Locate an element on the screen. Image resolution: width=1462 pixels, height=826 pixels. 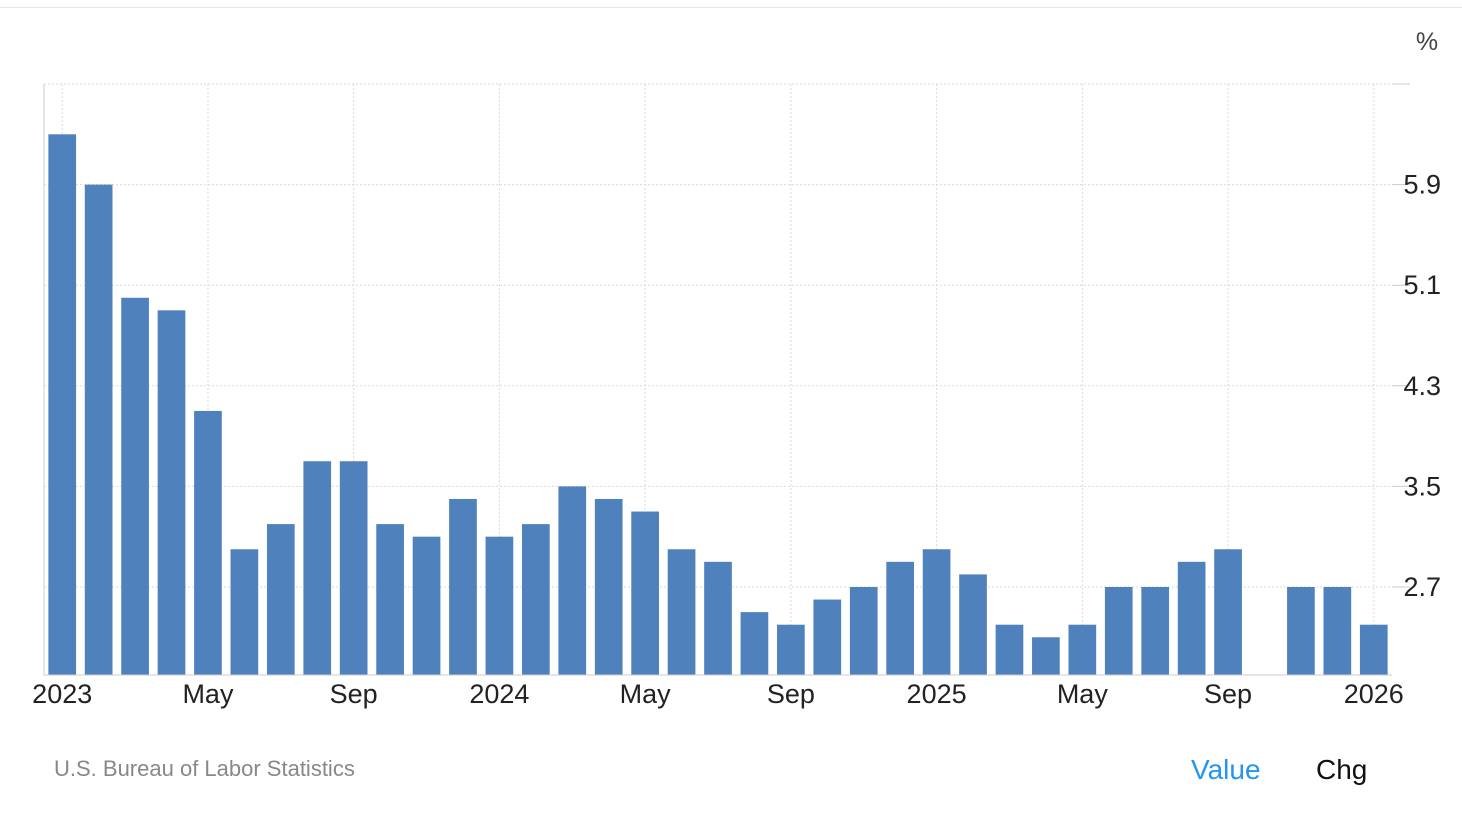
y-unit-label: % is located at coordinates (1427, 42).